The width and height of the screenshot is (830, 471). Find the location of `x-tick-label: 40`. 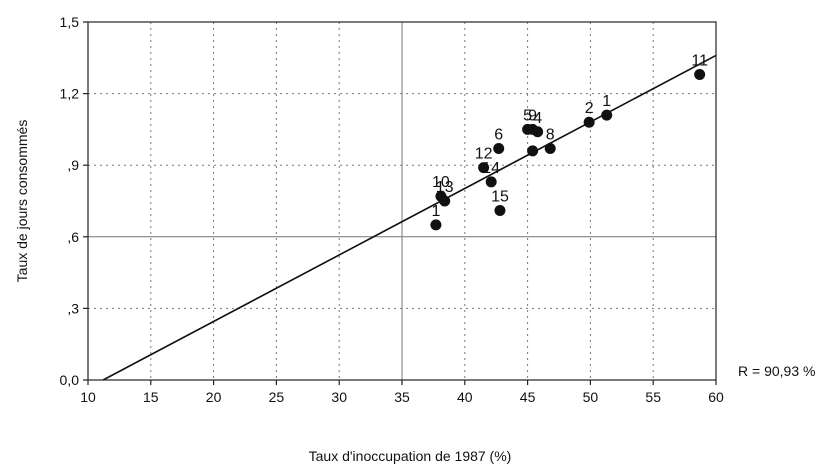

x-tick-label: 40 is located at coordinates (465, 397).